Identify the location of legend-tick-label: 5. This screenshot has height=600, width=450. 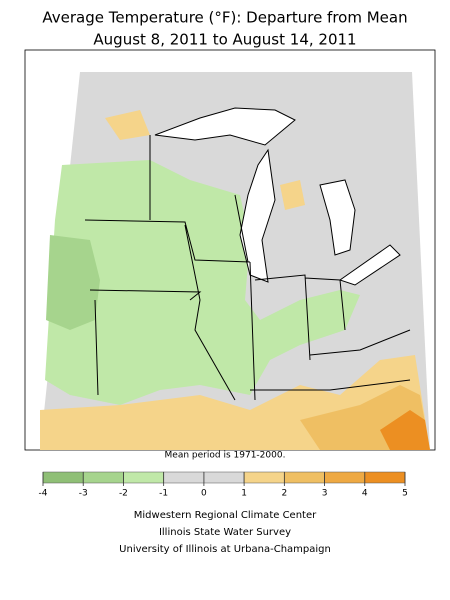
(405, 494).